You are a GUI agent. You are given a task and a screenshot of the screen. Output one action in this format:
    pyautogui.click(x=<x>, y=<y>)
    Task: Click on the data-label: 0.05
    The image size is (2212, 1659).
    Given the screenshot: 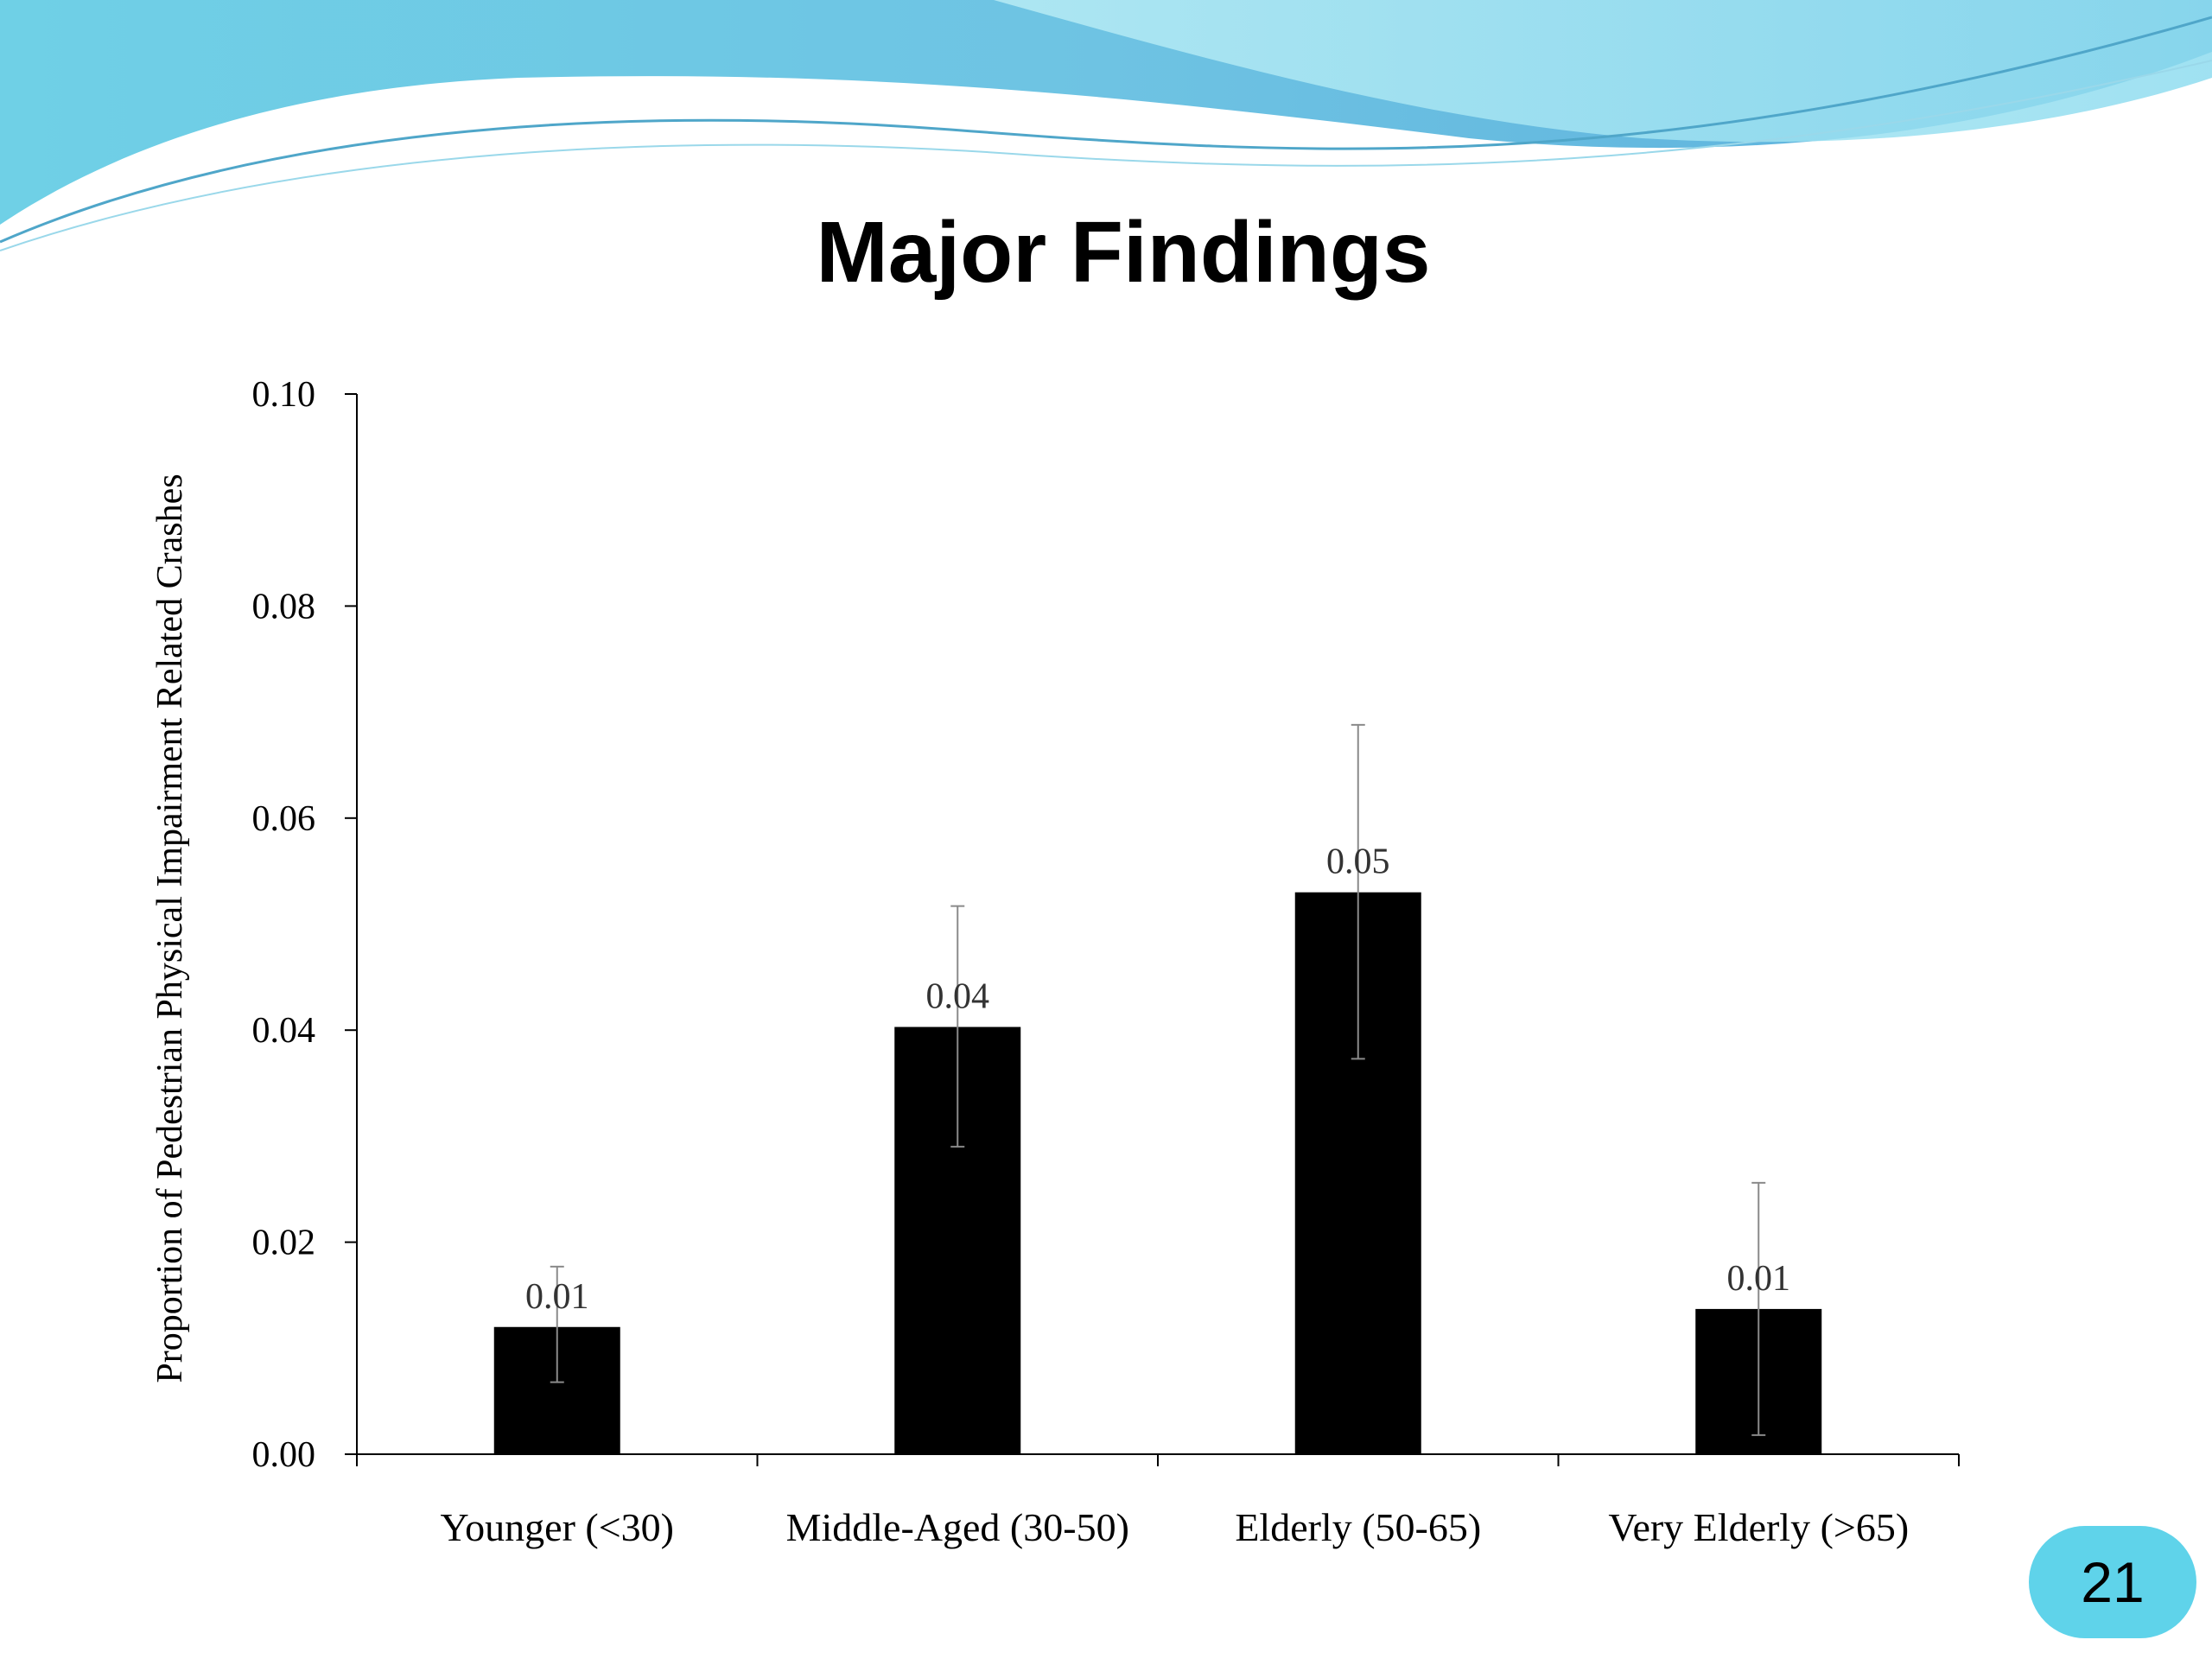 What is the action you would take?
    pyautogui.click(x=1358, y=862)
    